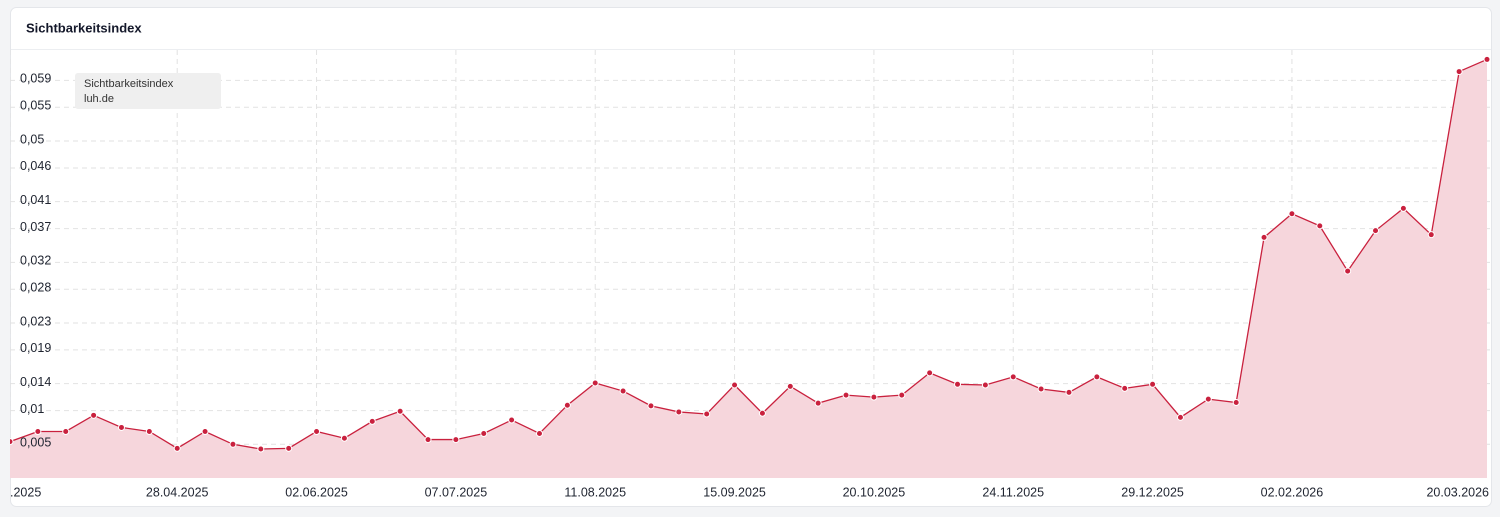 The image size is (1500, 517). What do you see at coordinates (1457, 492) in the screenshot?
I see `x-tick-label: 20.03.2026` at bounding box center [1457, 492].